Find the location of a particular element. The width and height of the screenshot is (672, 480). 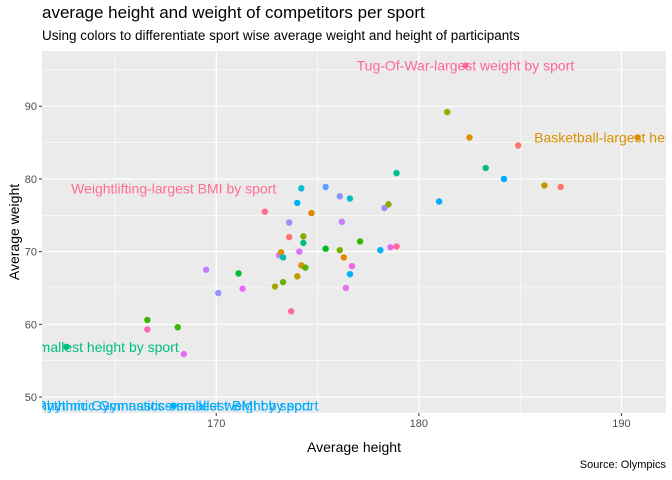

y-tick-label: 80 is located at coordinates (31, 180).